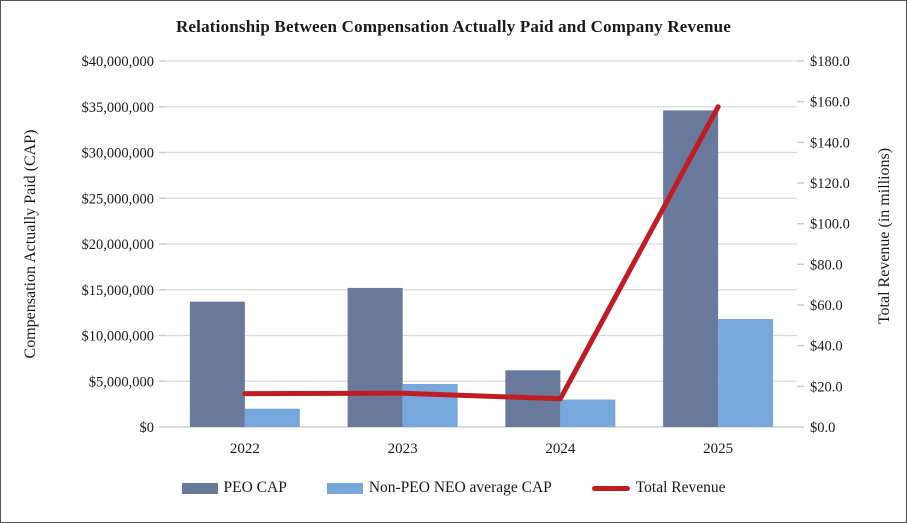 The image size is (907, 523). What do you see at coordinates (830, 184) in the screenshot?
I see `right-axis-tick-label: $120.0` at bounding box center [830, 184].